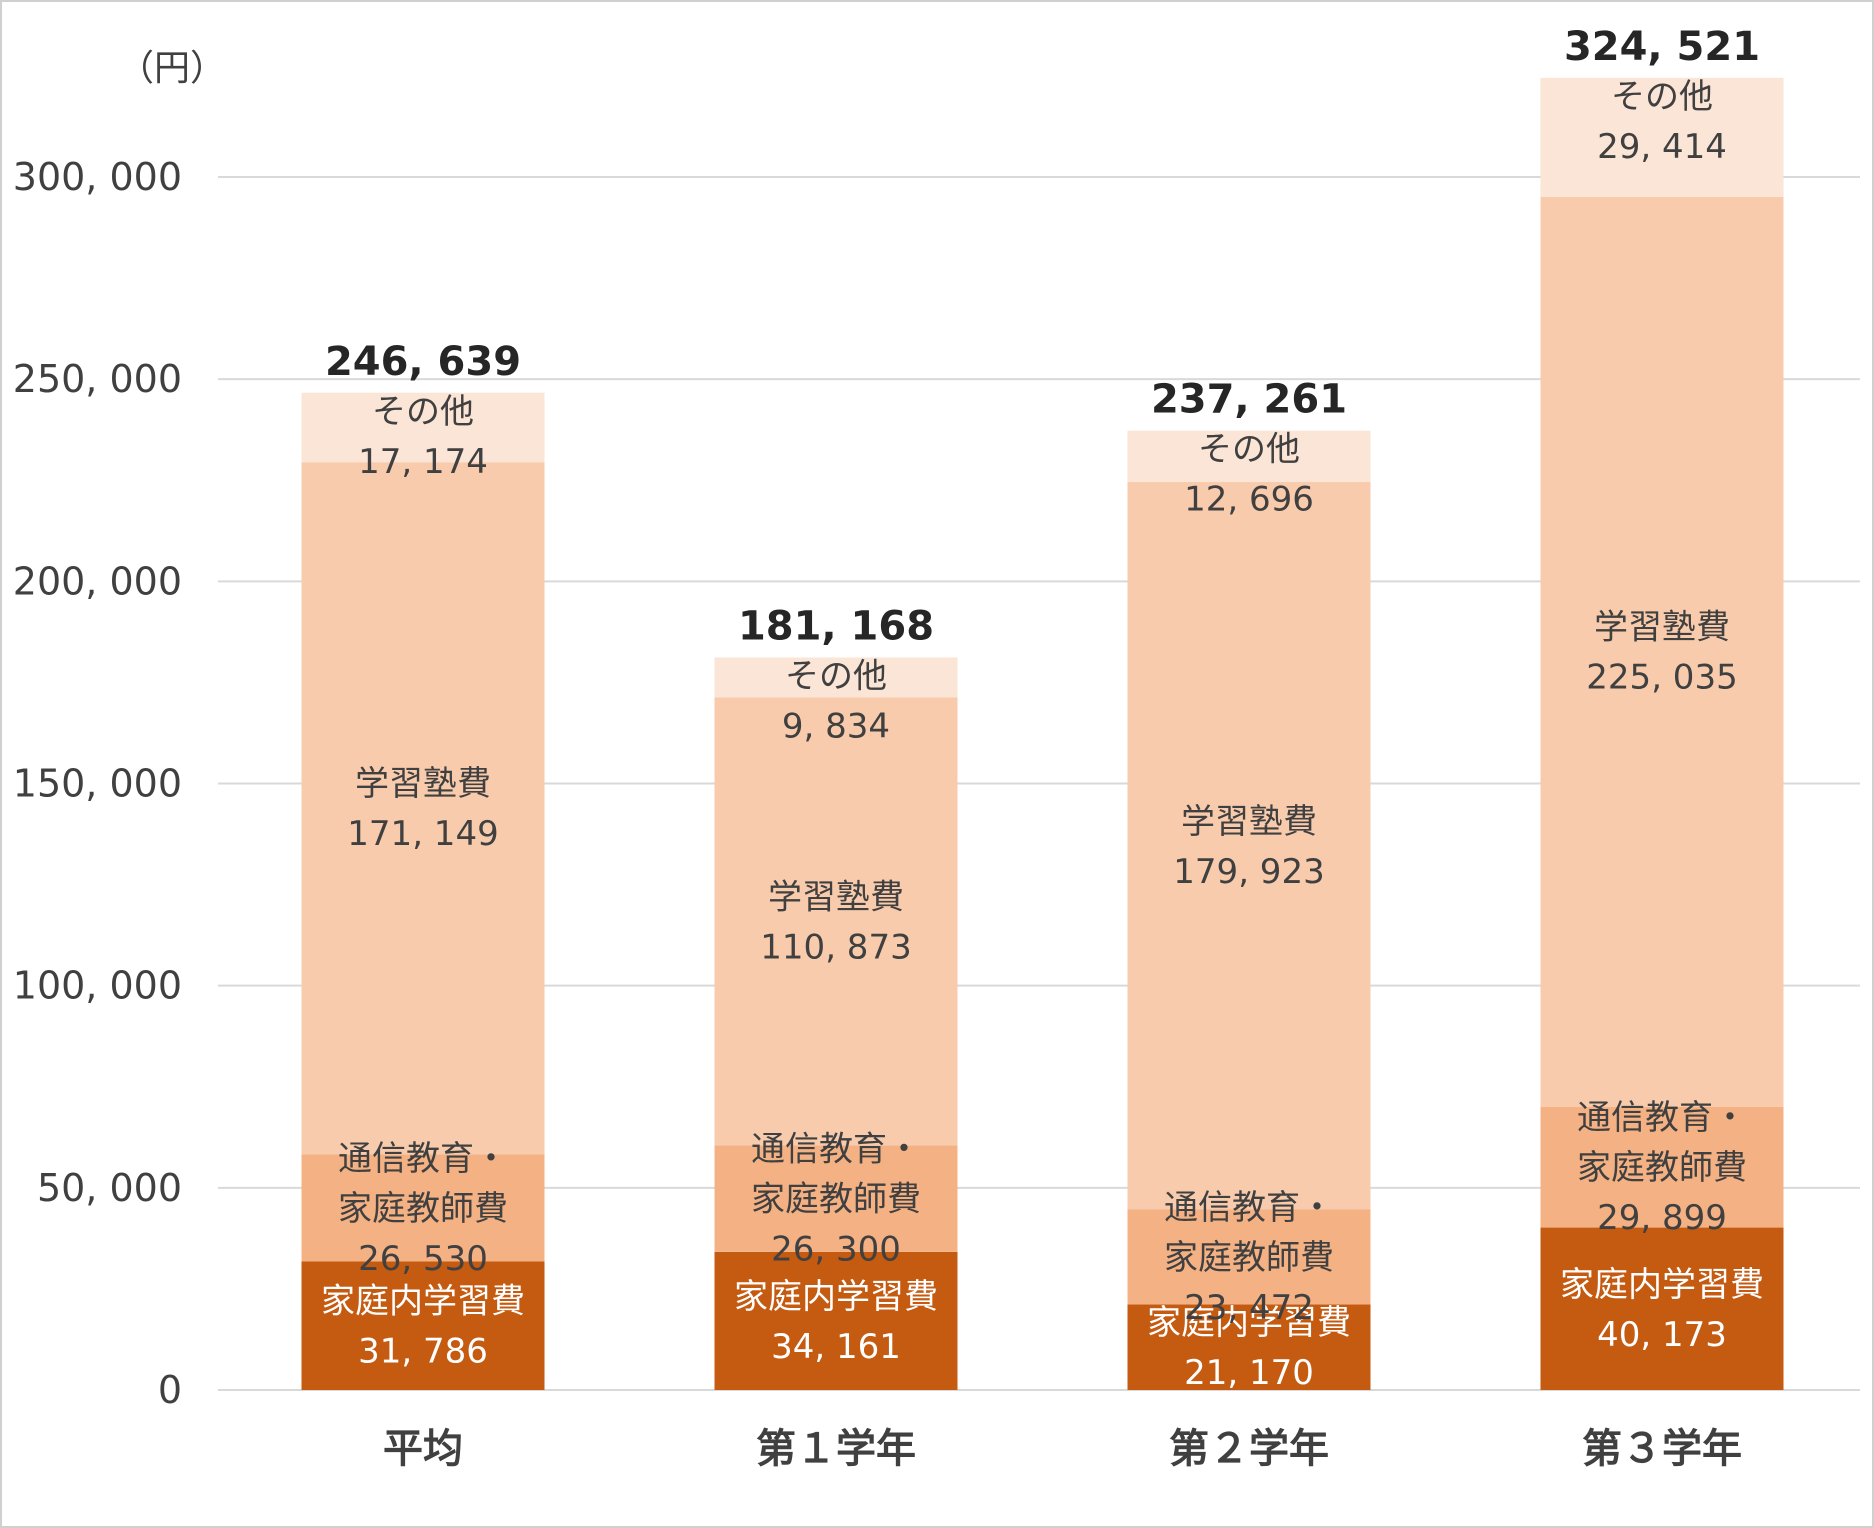 Image resolution: width=1874 pixels, height=1528 pixels. Describe the element at coordinates (1662, 1449) in the screenshot. I see `x-category-label: 第３学年` at that location.